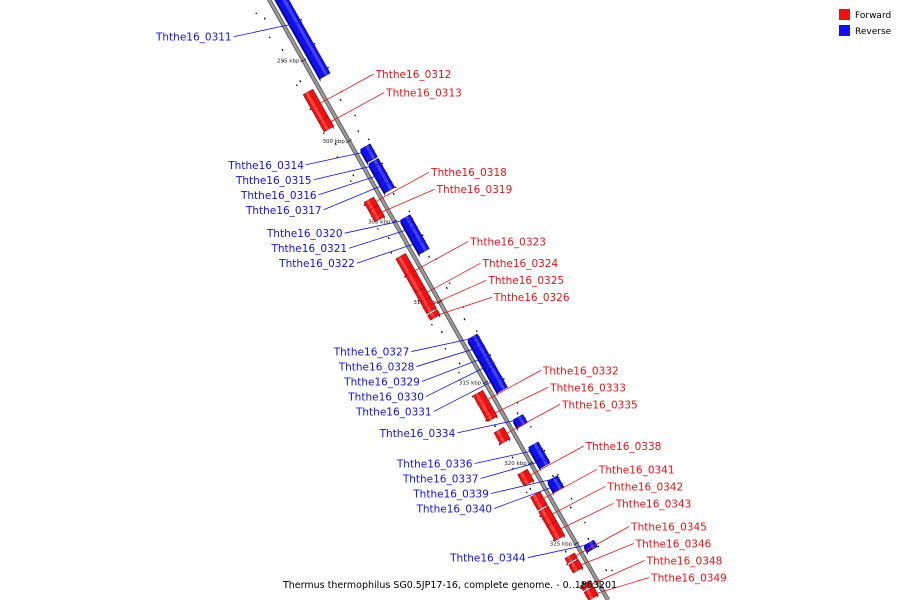 The image size is (900, 600). What do you see at coordinates (844, 14) in the screenshot?
I see `legend-swatch` at bounding box center [844, 14].